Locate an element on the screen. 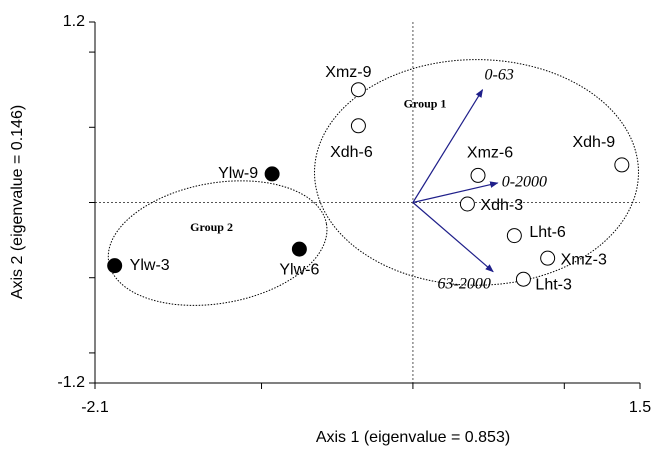  group-label: Group 1 is located at coordinates (425, 103).